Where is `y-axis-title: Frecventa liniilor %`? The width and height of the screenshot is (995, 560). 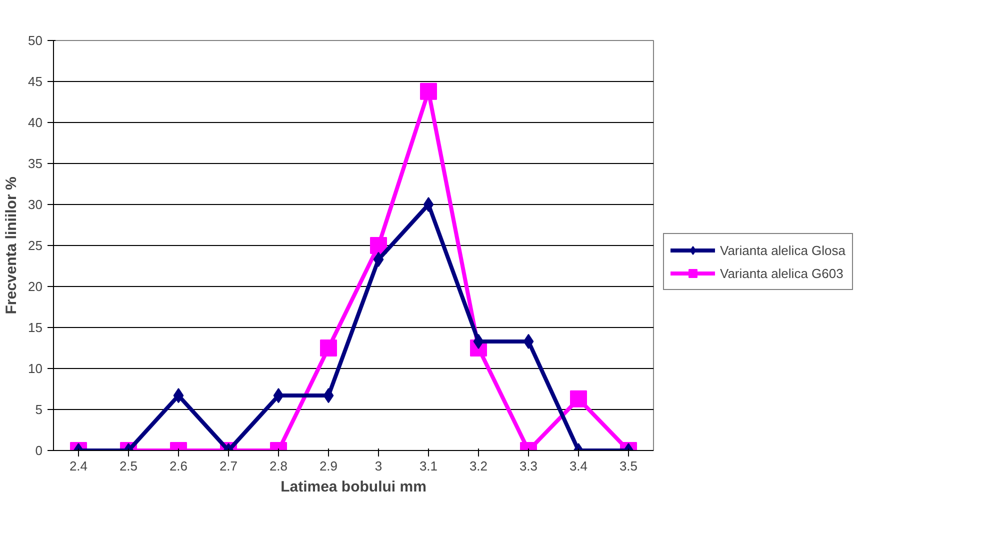
y-axis-title: Frecventa liniilor % is located at coordinates (11, 245).